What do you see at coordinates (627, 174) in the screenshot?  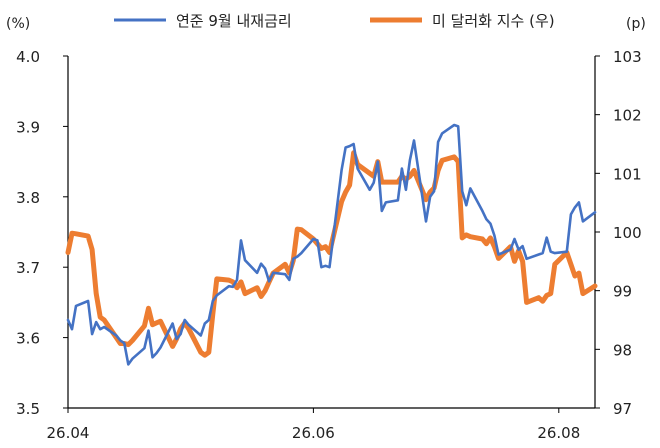 I see `right-tick-label: 101` at bounding box center [627, 174].